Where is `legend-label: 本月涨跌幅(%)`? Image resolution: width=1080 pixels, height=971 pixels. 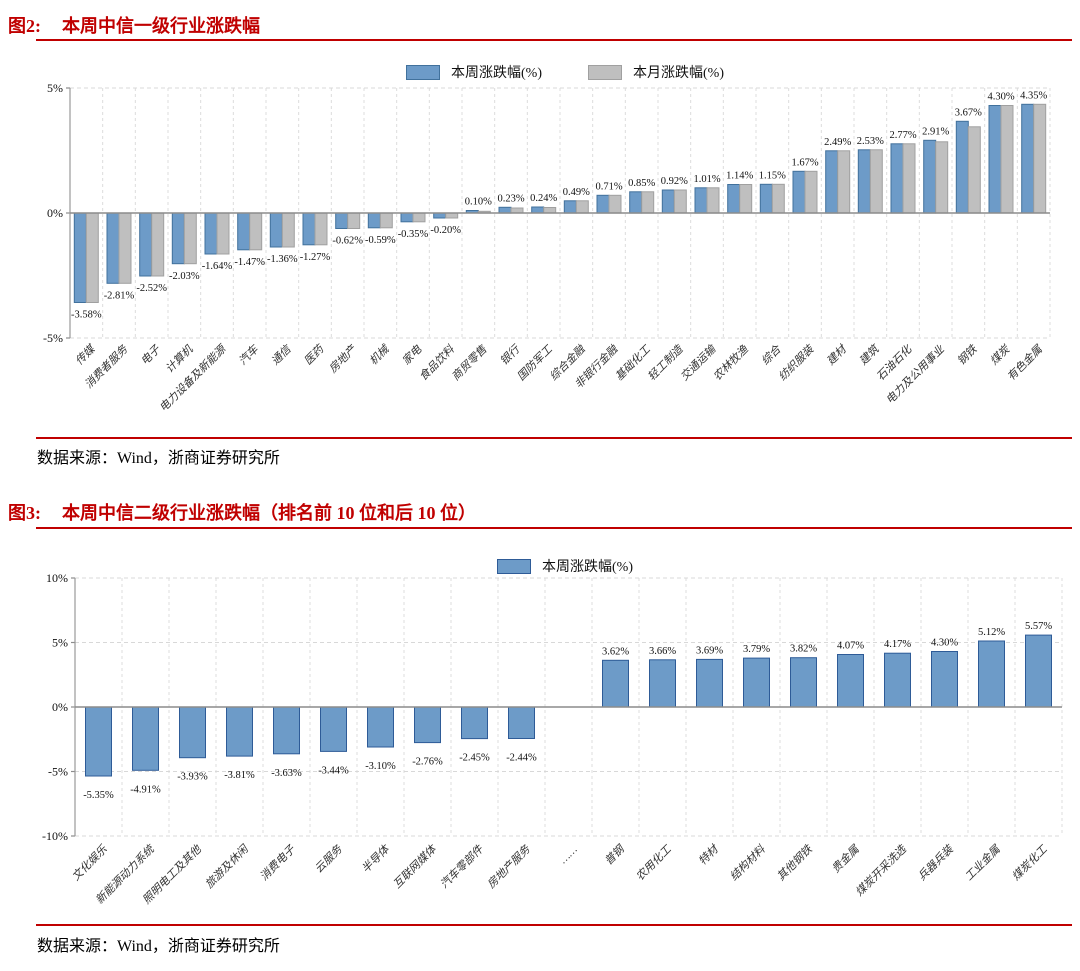 legend-label: 本月涨跌幅(%) is located at coordinates (678, 73).